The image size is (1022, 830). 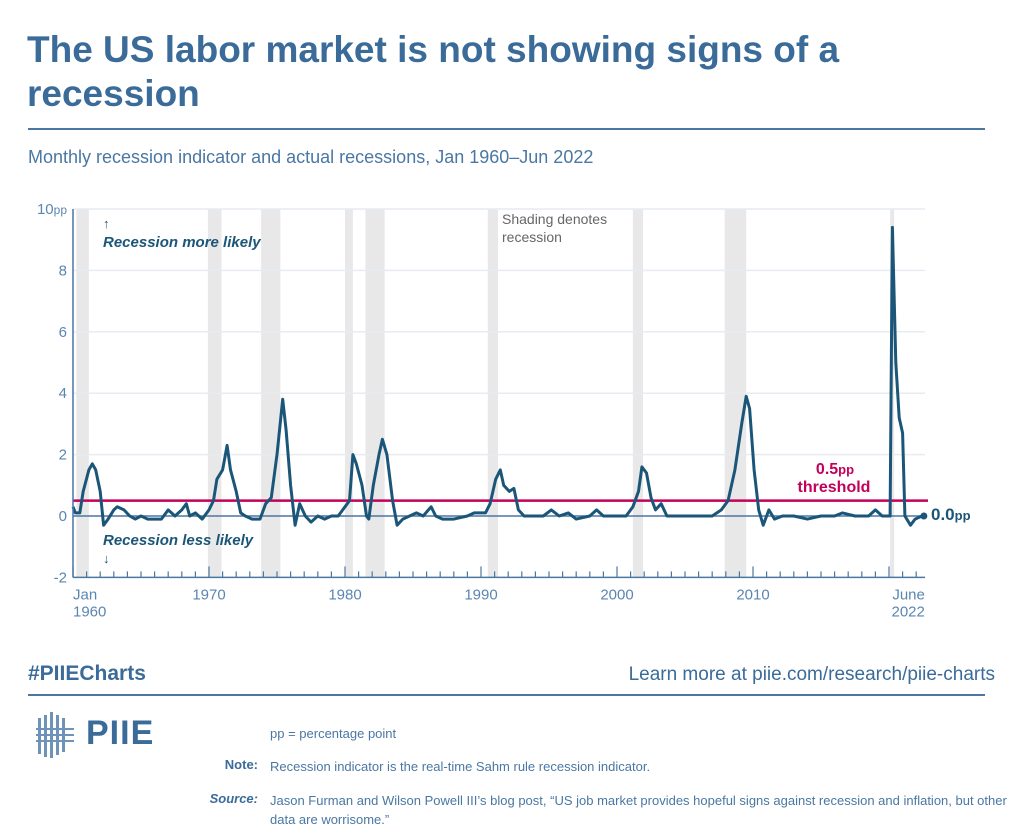 I want to click on y-tick-label: 0, so click(x=63, y=516).